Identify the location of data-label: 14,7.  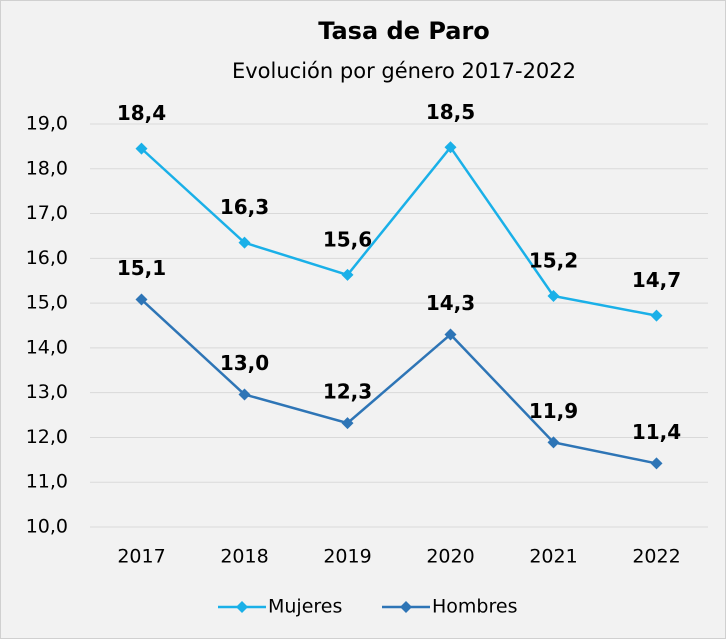
(656, 280).